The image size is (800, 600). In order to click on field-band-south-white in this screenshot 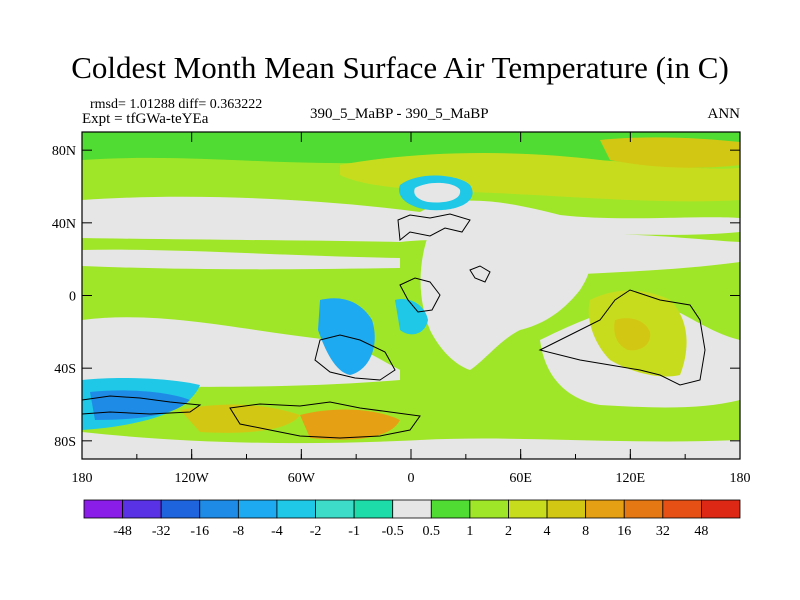, I will do `click(241, 352)`.